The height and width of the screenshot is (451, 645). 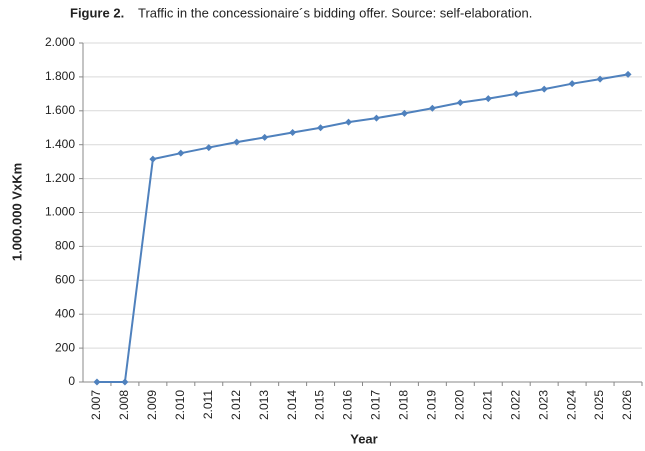 I want to click on x-tick-label: 2.023, so click(x=543, y=405).